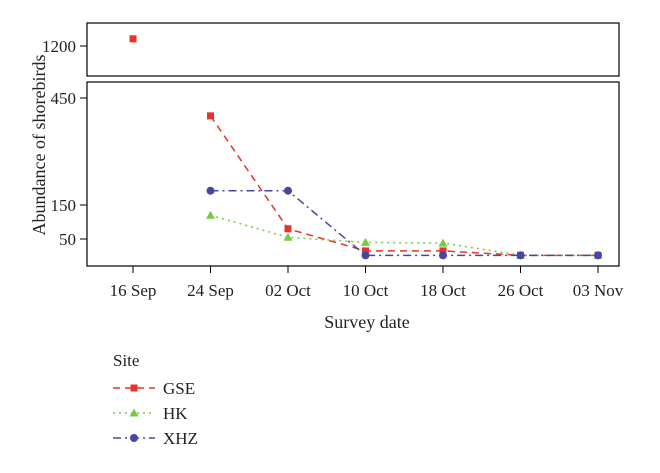  I want to click on x-tick-label: 26 Oct, so click(521, 290).